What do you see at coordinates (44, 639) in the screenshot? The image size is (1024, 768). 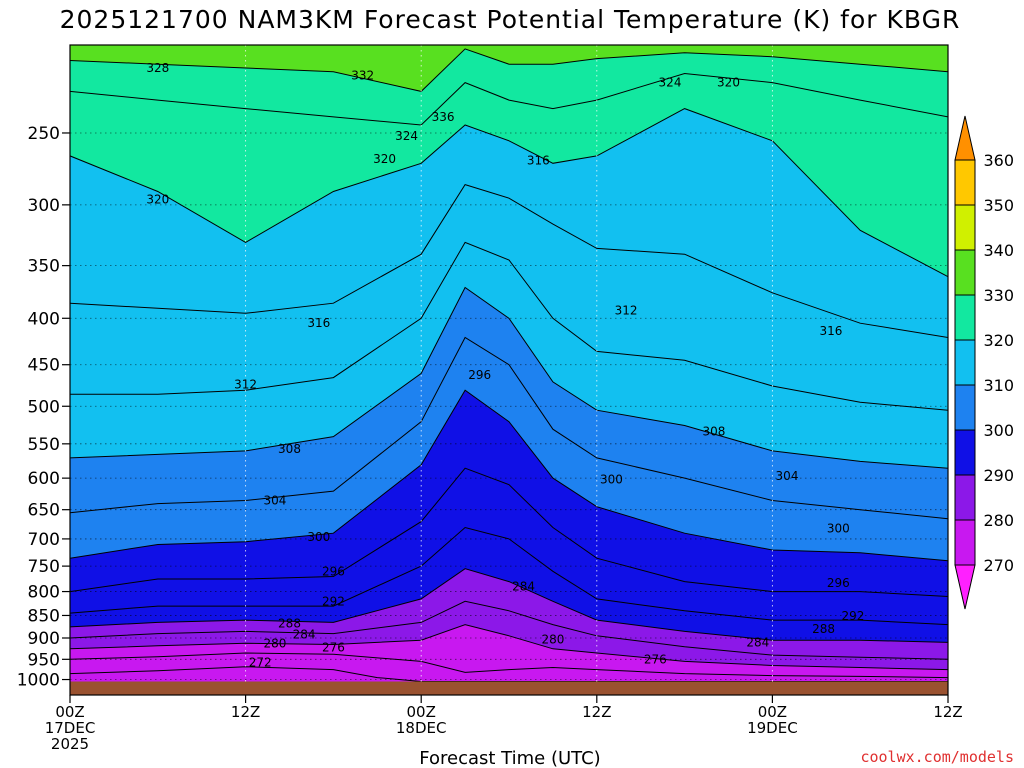 I see `y-tick-label: 900` at bounding box center [44, 639].